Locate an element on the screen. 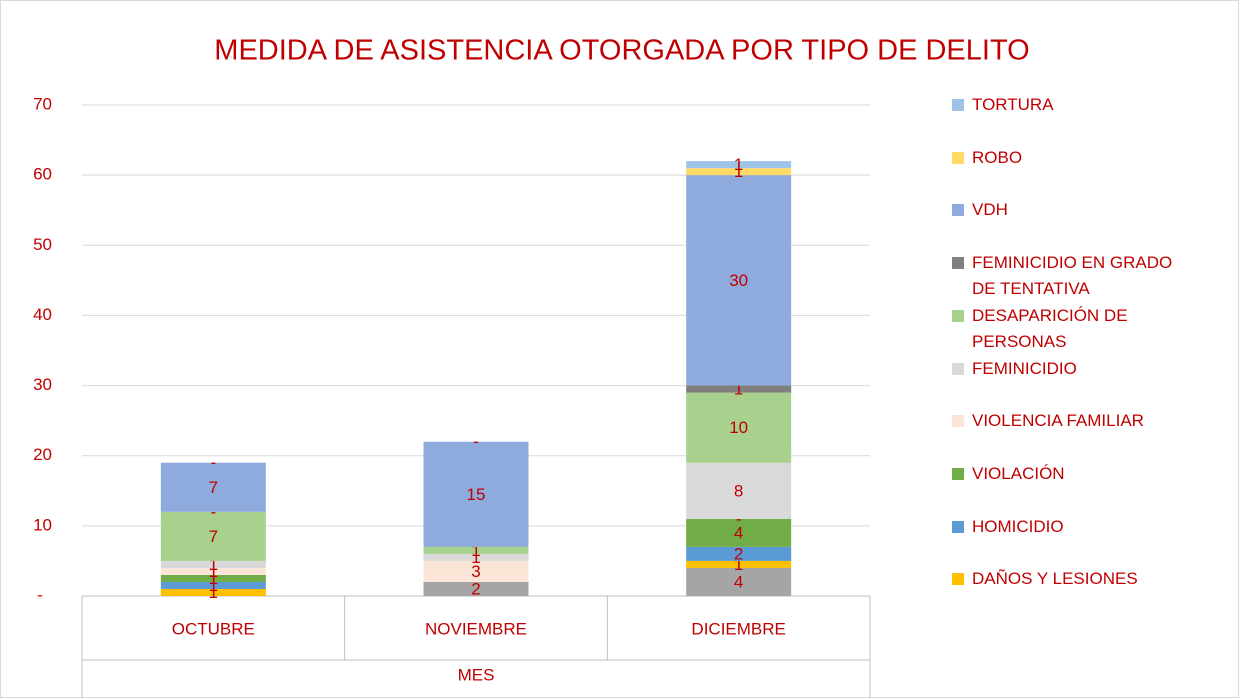 The image size is (1239, 698). y-tick-label: 20 is located at coordinates (42, 454).